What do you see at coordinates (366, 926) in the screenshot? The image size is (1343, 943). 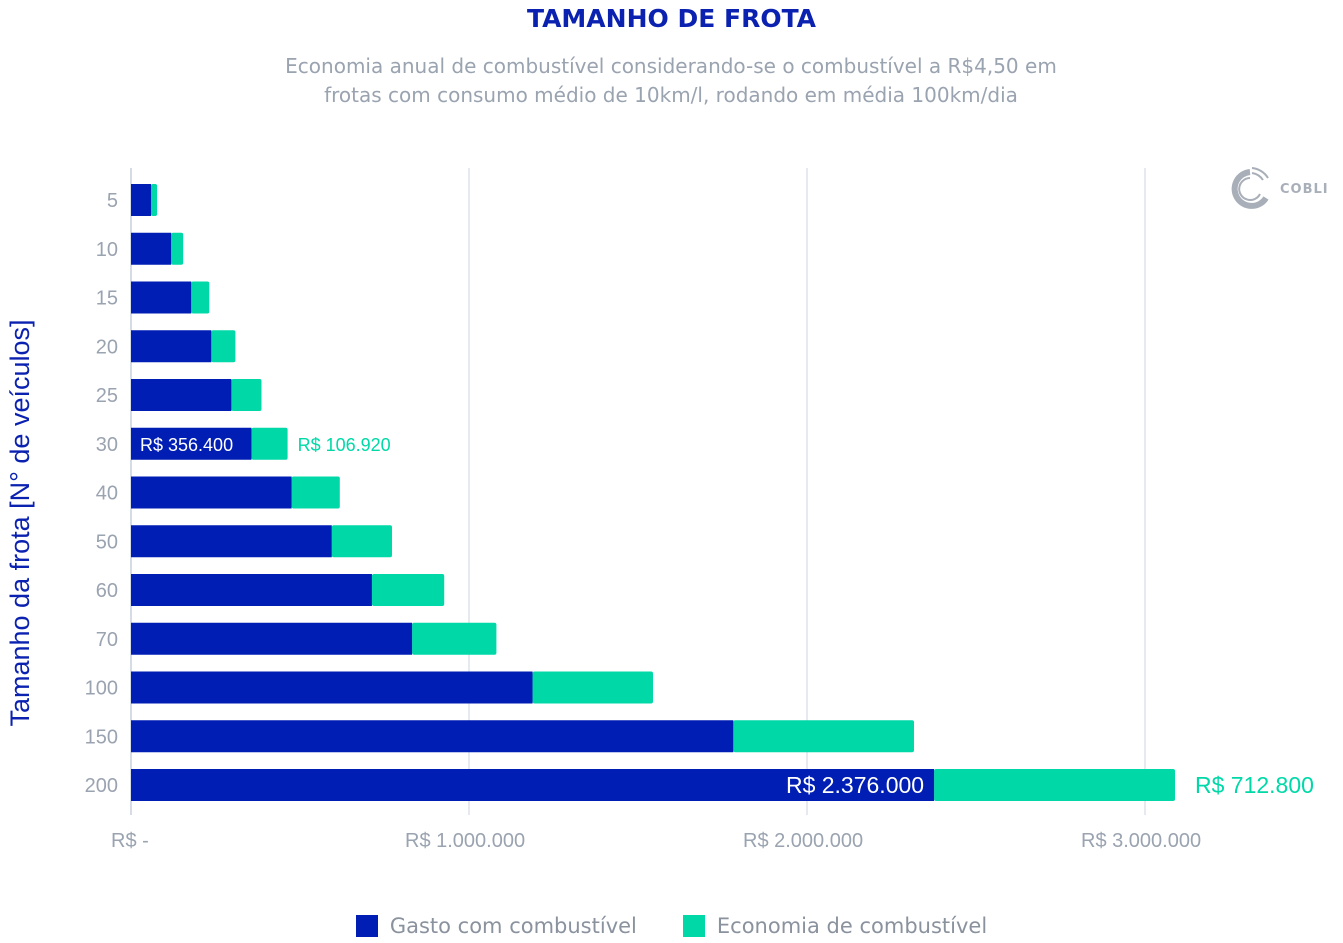 I see `legend-swatch-spend` at bounding box center [366, 926].